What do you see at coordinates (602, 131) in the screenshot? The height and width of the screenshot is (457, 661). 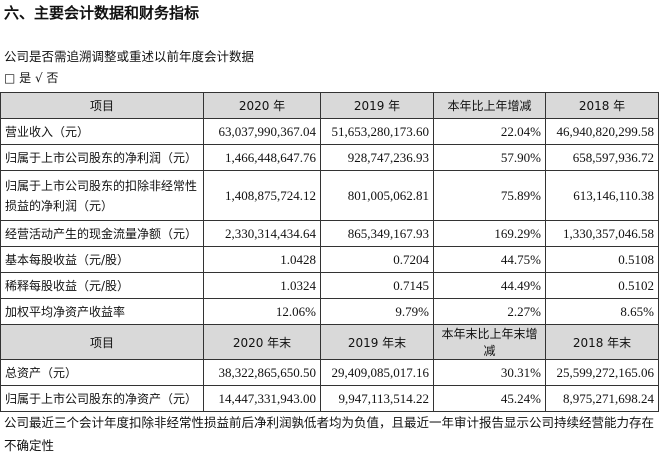 I see `value-cell: 46,940,820,299.58` at bounding box center [602, 131].